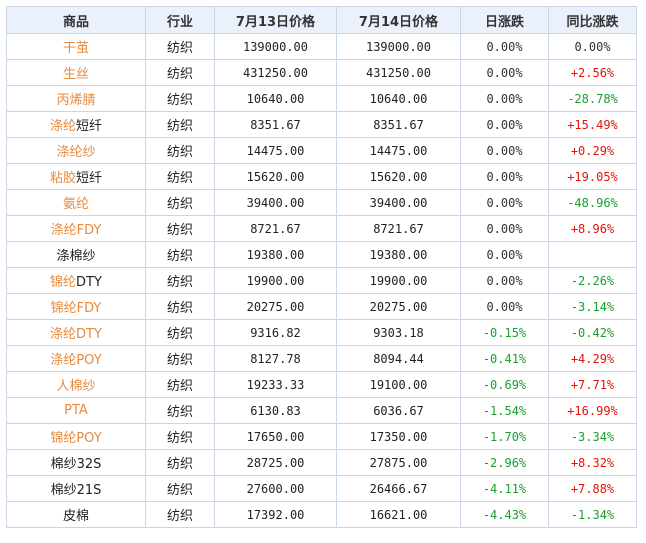 The image size is (646, 543). I want to click on yoy-change-cell: +7.71%, so click(592, 384).